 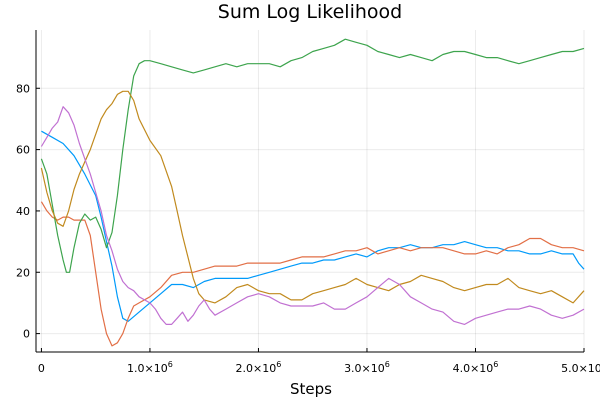 I want to click on x-tick-label: 5.0×10⁶, so click(x=580, y=367).